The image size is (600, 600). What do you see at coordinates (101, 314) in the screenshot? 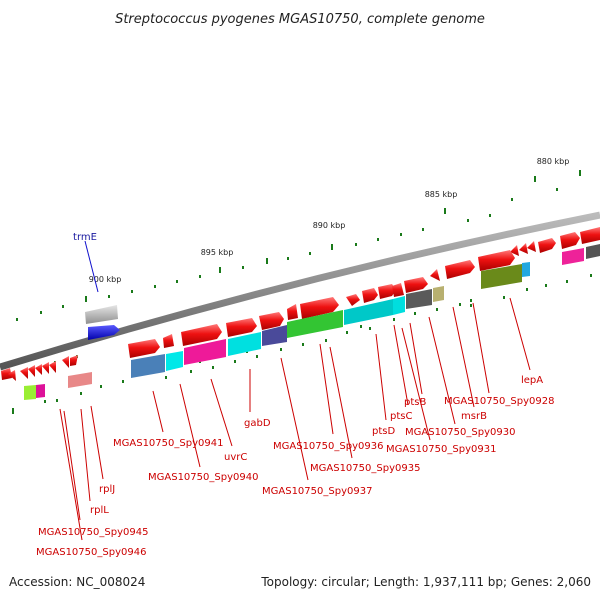
I see `trmE-pseudo` at bounding box center [101, 314].